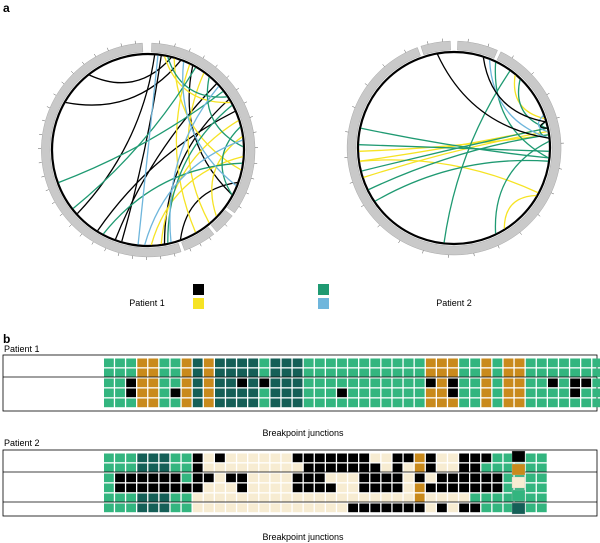 The width and height of the screenshot is (600, 543). I want to click on link-blue, so click(542, 124).